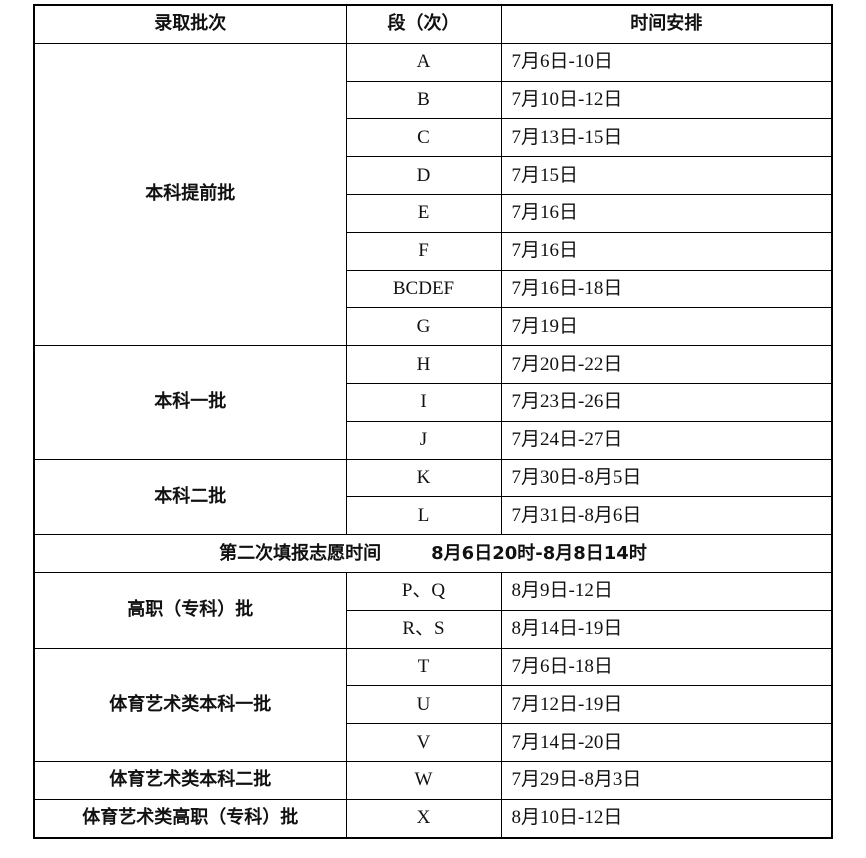 The height and width of the screenshot is (858, 866). What do you see at coordinates (666, 705) in the screenshot?
I see `time-cell: 7月12日-19日` at bounding box center [666, 705].